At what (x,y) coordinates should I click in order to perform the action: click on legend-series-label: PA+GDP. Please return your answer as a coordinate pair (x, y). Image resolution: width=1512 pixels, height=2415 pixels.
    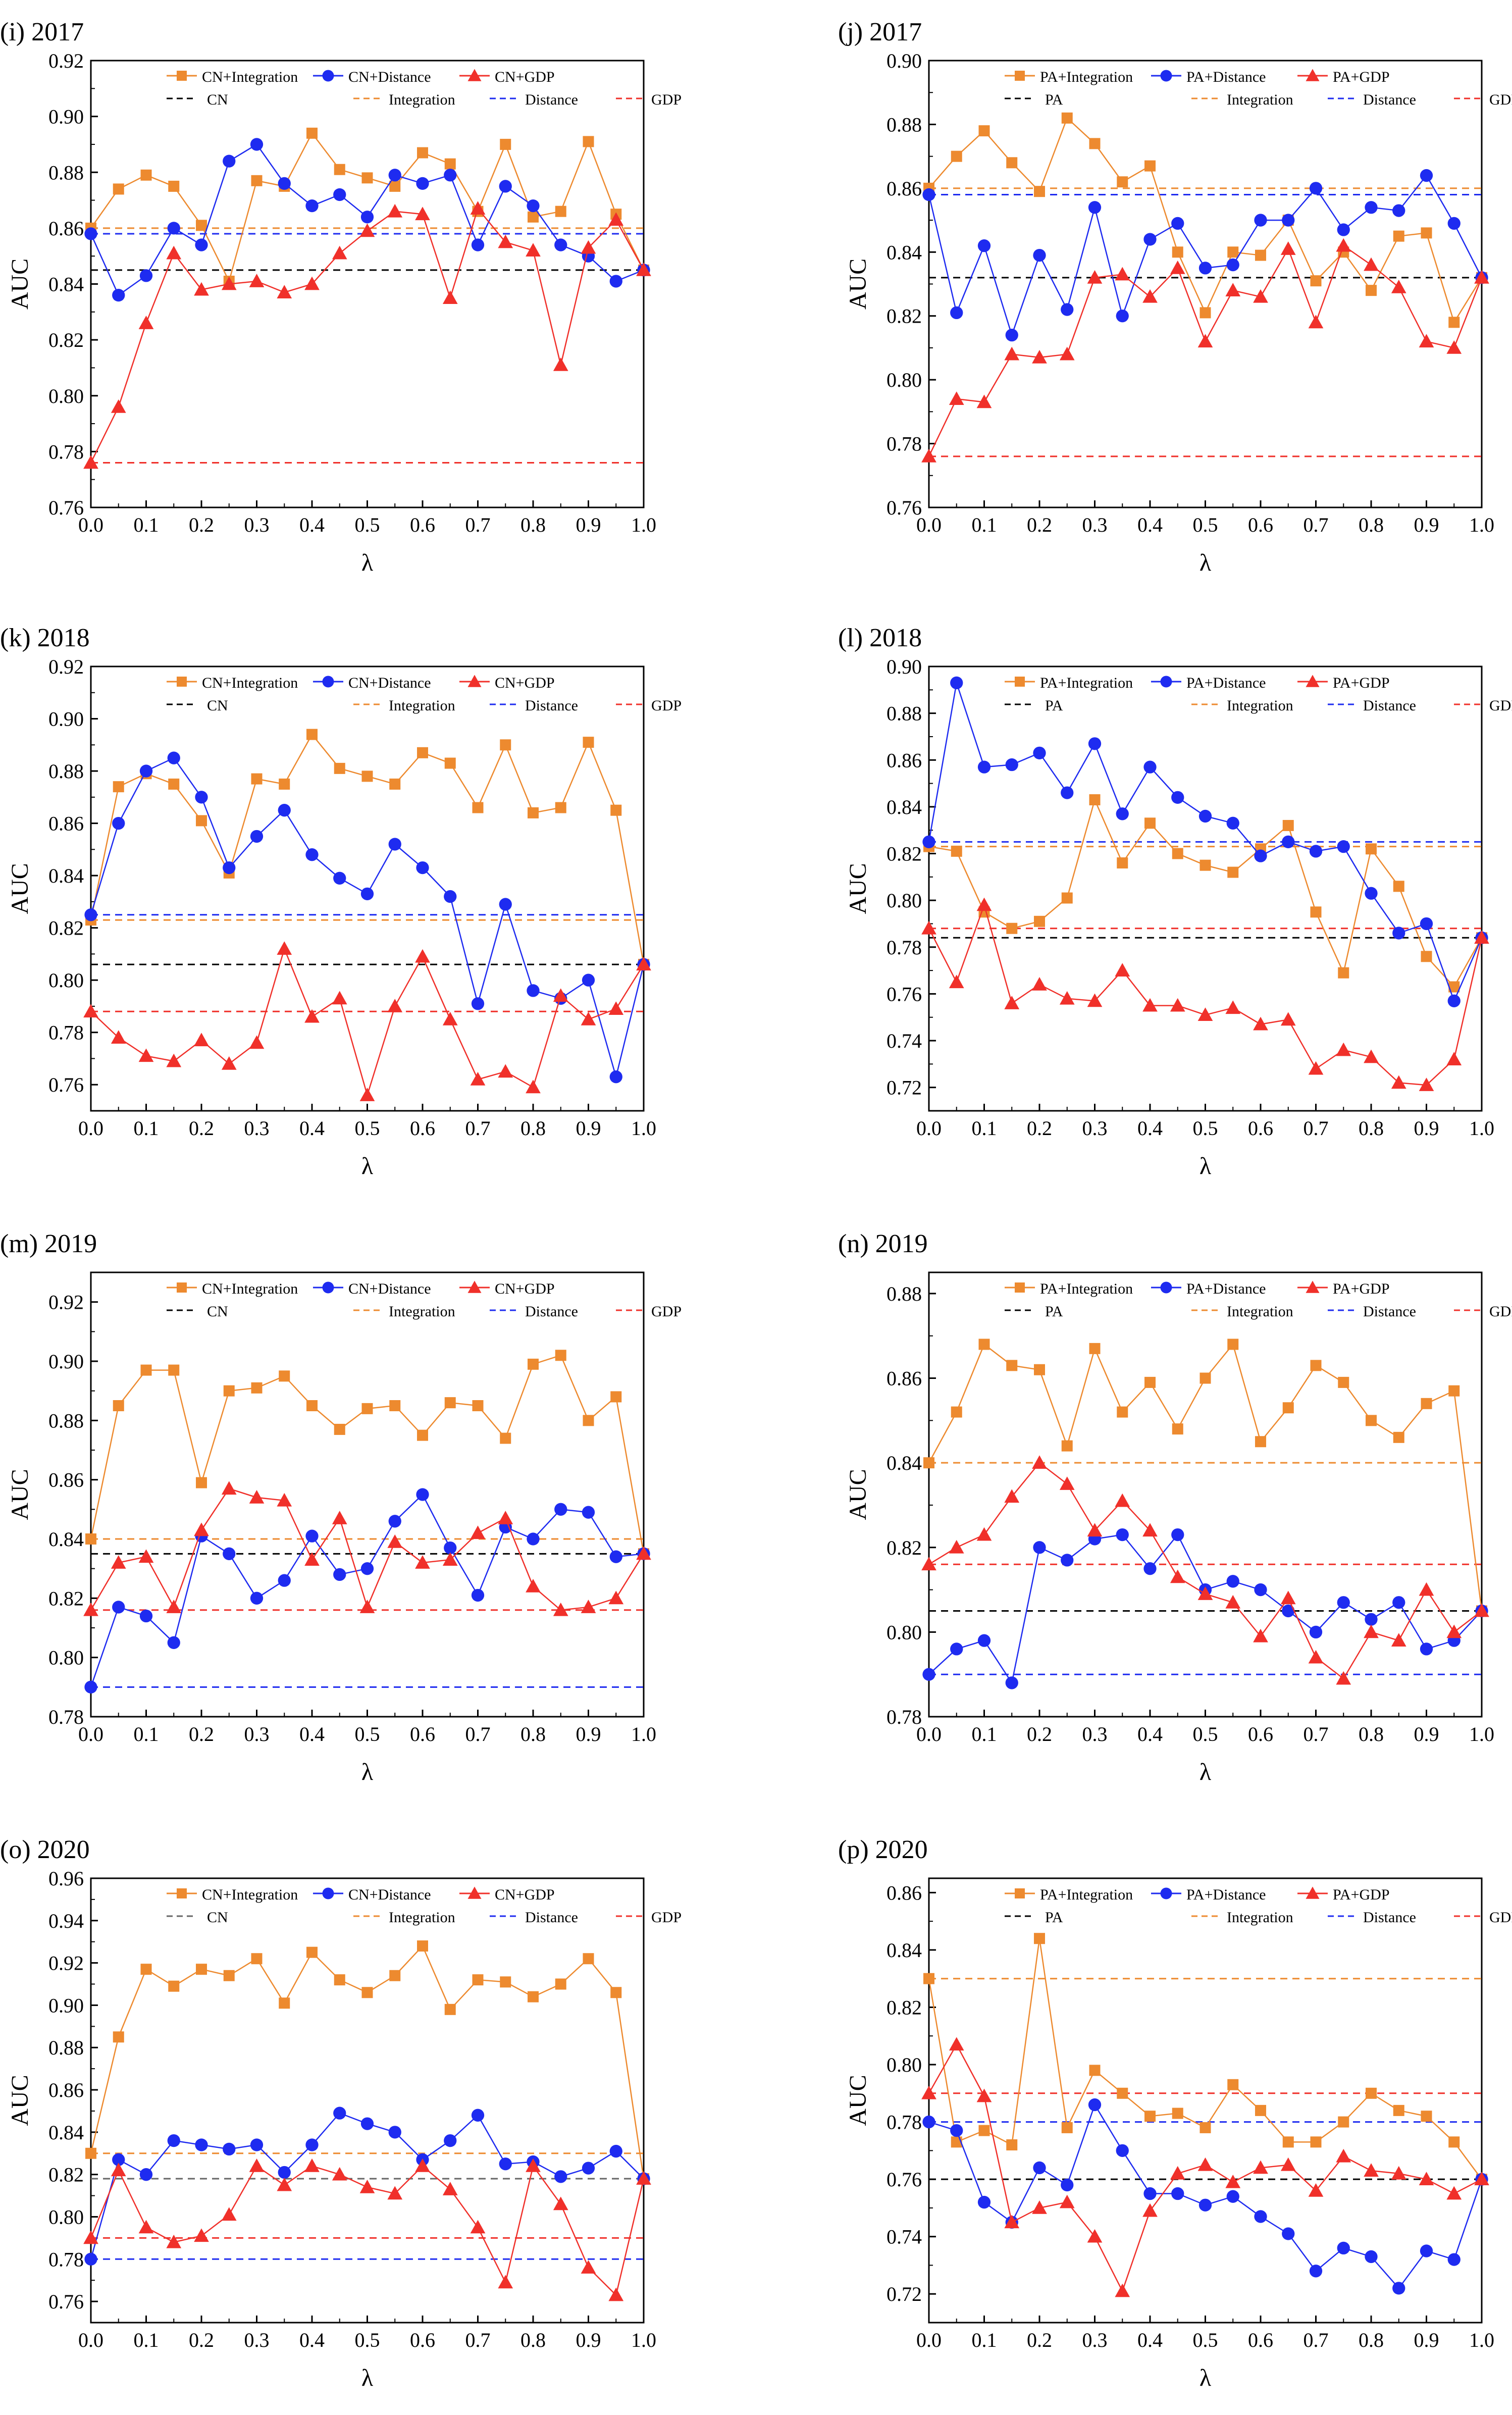
    Looking at the image, I should click on (1361, 1894).